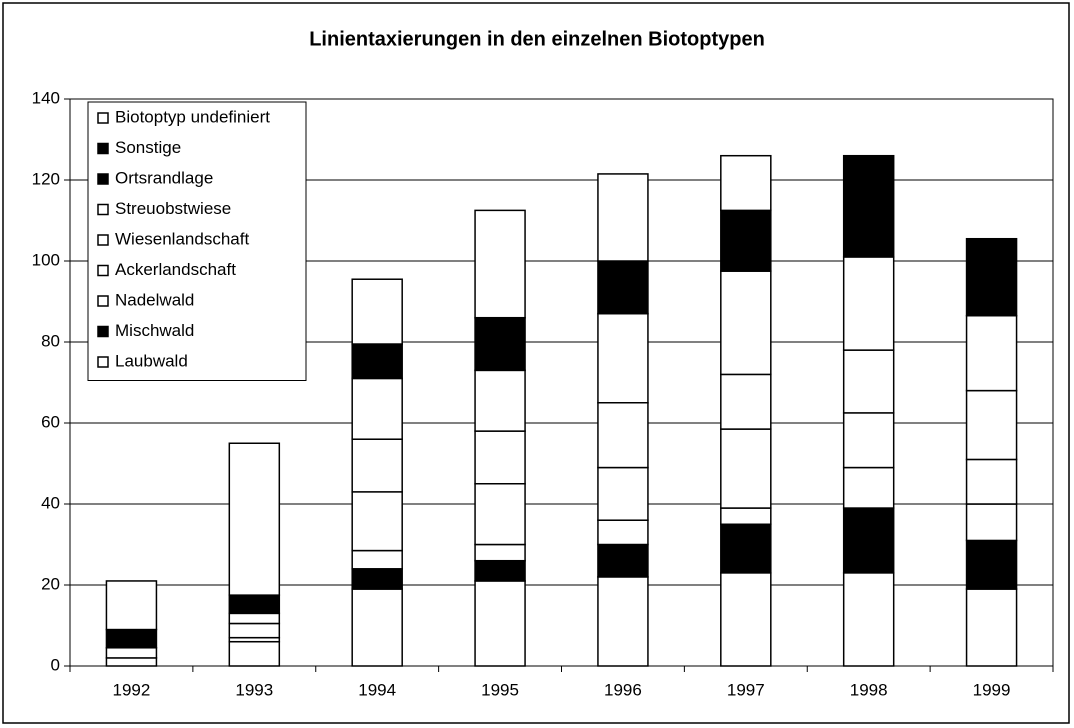 The width and height of the screenshot is (1074, 728). I want to click on y-tick-label: 140, so click(46, 97).